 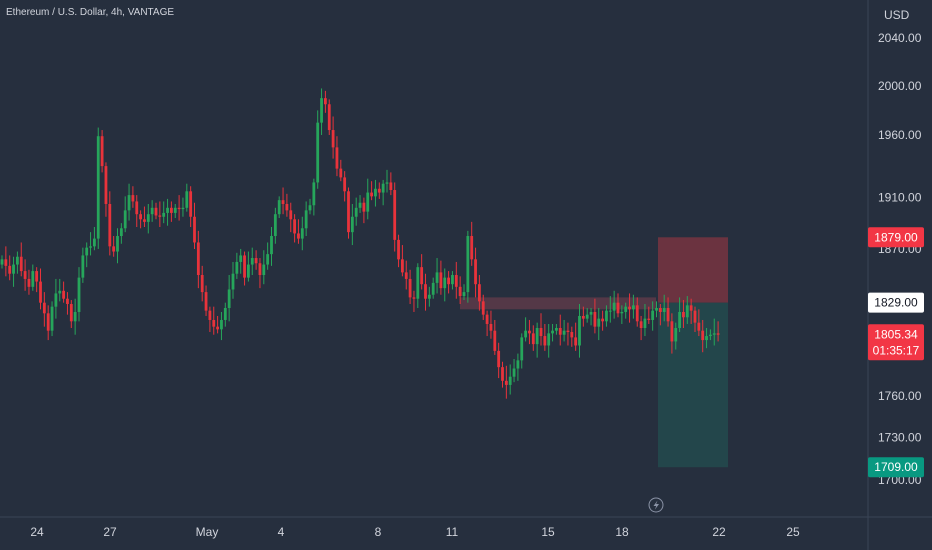 I want to click on time-tick-label: 18, so click(x=622, y=532).